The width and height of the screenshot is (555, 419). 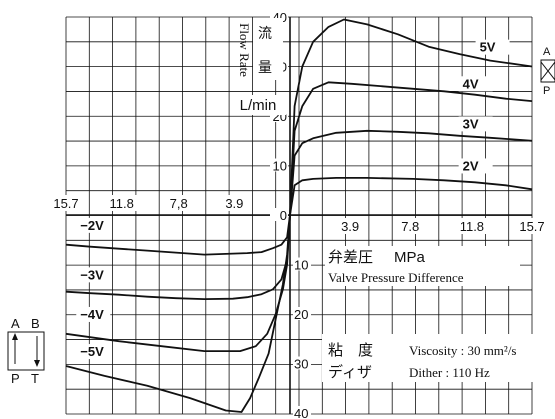 What do you see at coordinates (26, 351) in the screenshot?
I see `valve-symbol-bottom: A B P T` at bounding box center [26, 351].